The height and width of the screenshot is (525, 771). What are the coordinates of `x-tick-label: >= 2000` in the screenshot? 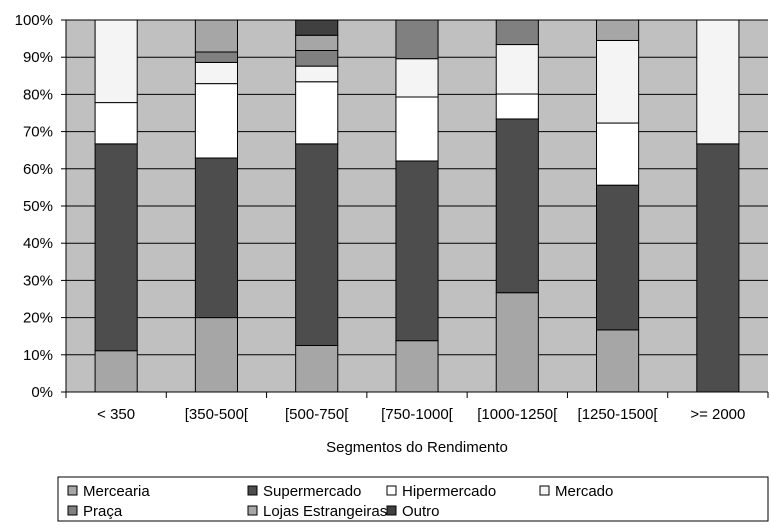 It's located at (717, 414).